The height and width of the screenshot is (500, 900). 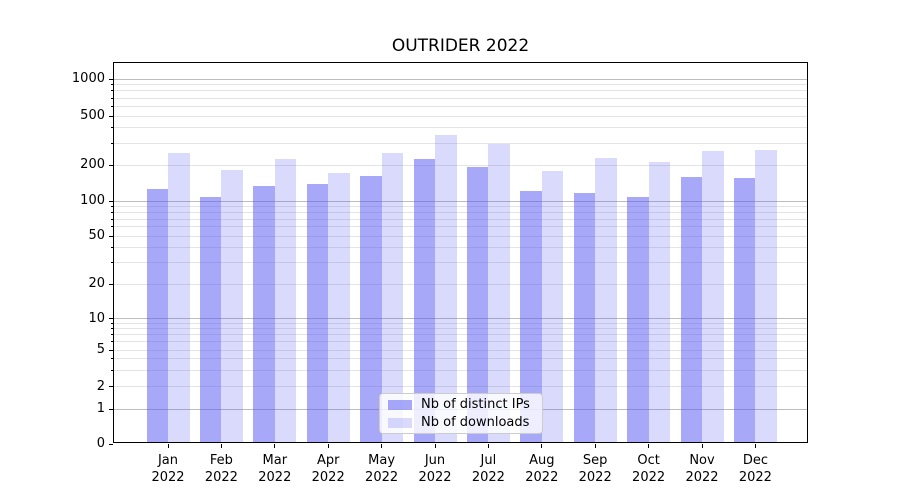 I want to click on legend-item-distinct-ips: Nb of distinct IPs, so click(x=461, y=404).